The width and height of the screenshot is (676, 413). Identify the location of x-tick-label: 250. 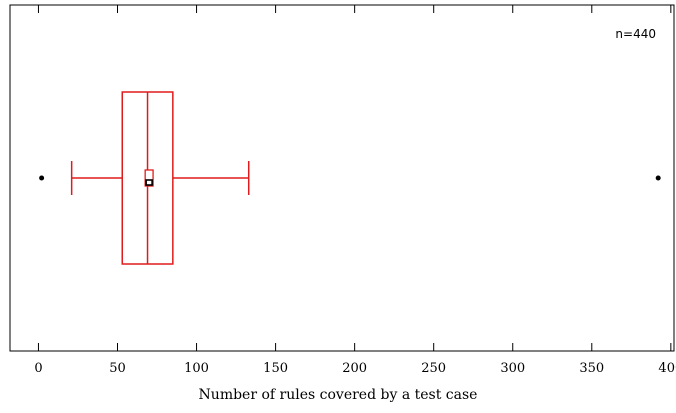
(433, 368).